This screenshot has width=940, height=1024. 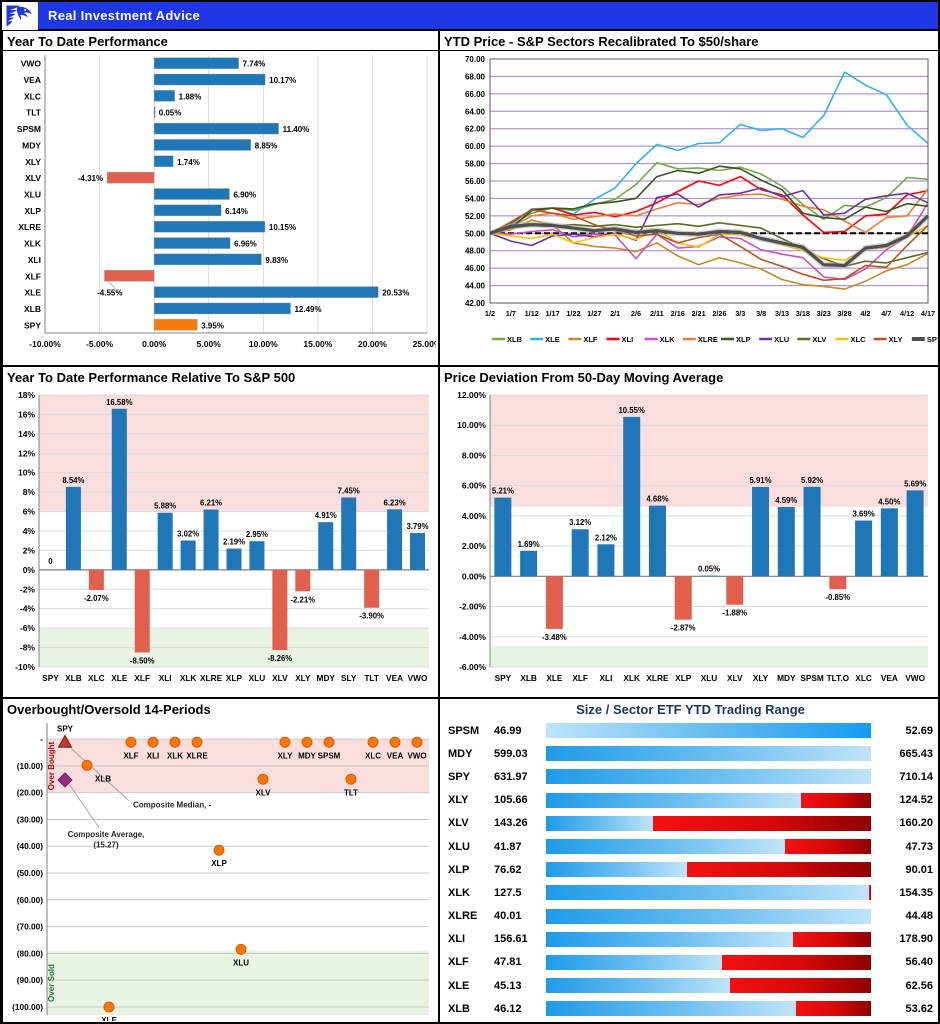 What do you see at coordinates (30, 766) in the screenshot?
I see `y-tick: (10.00)` at bounding box center [30, 766].